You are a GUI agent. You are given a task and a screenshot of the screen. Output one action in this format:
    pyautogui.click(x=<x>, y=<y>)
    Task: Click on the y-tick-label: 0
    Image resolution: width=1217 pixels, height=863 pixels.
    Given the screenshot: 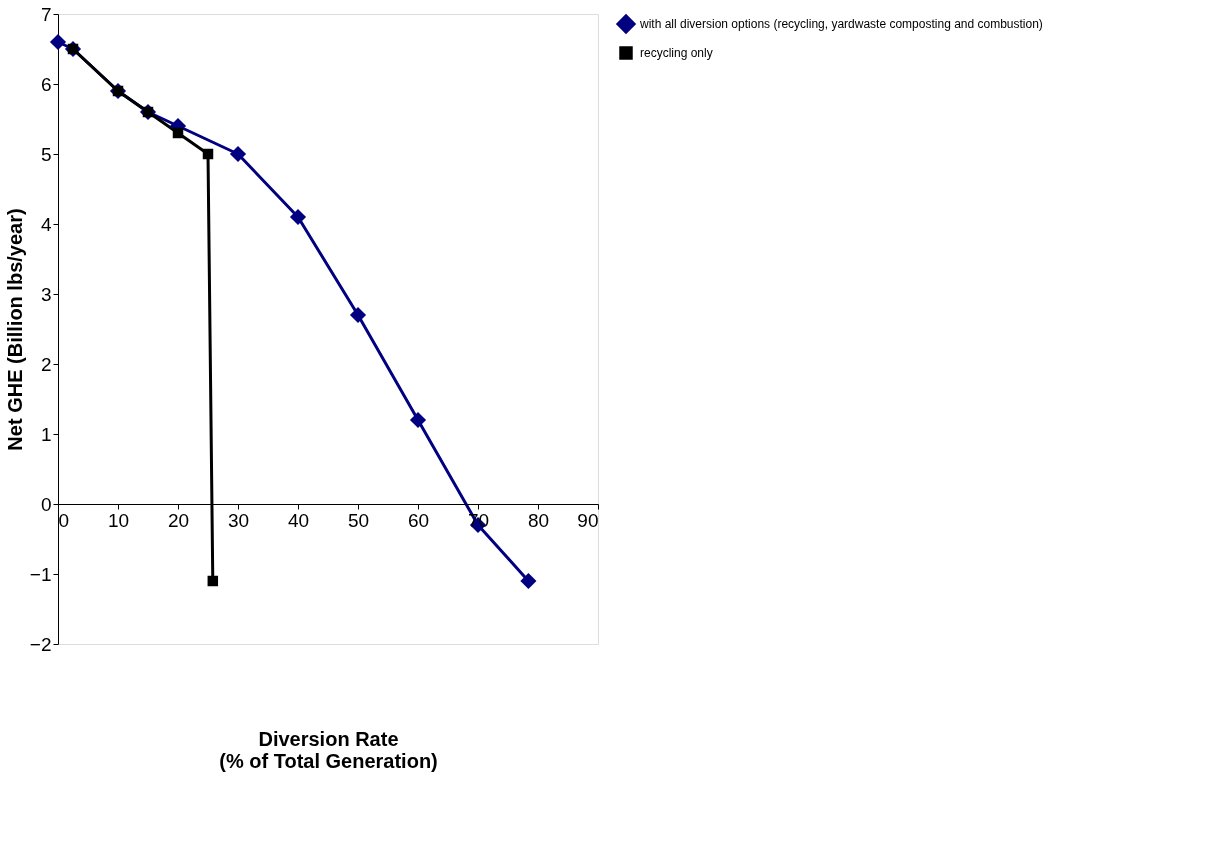 What is the action you would take?
    pyautogui.click(x=46, y=504)
    